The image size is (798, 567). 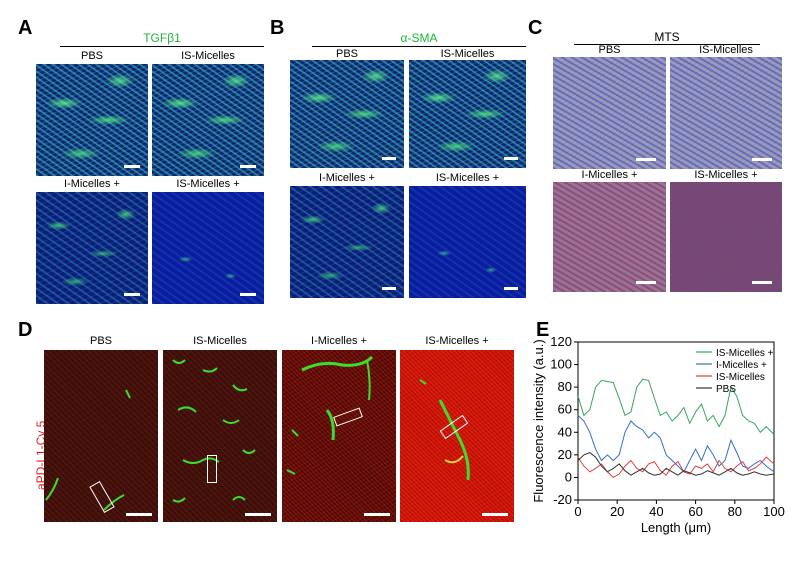 I want to click on panel-b-image-is, so click(x=467, y=114).